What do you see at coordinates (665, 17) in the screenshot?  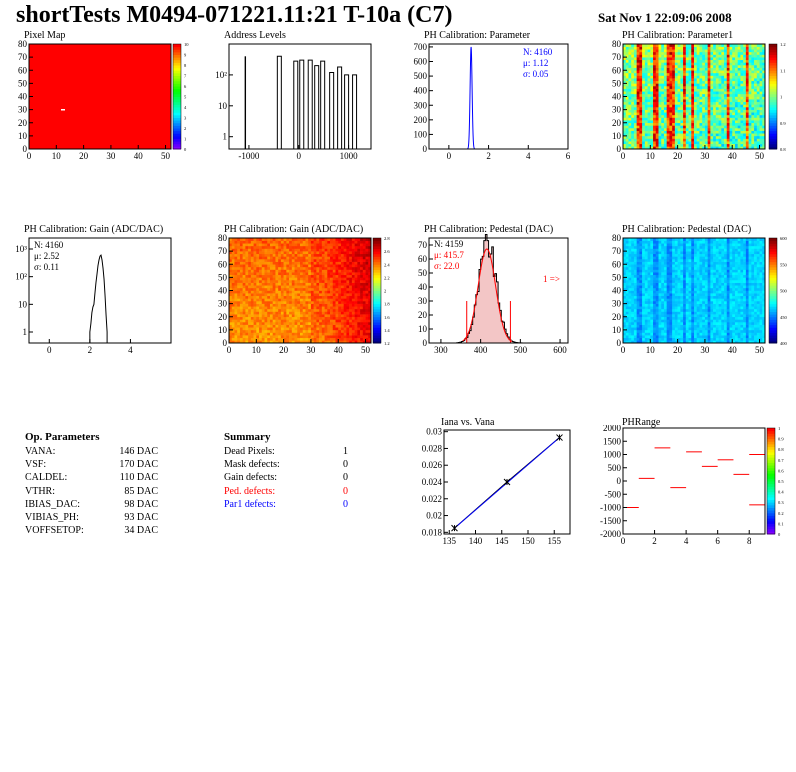 I see `date-stamp: Sat Nov 1 22:09:06 2008` at bounding box center [665, 17].